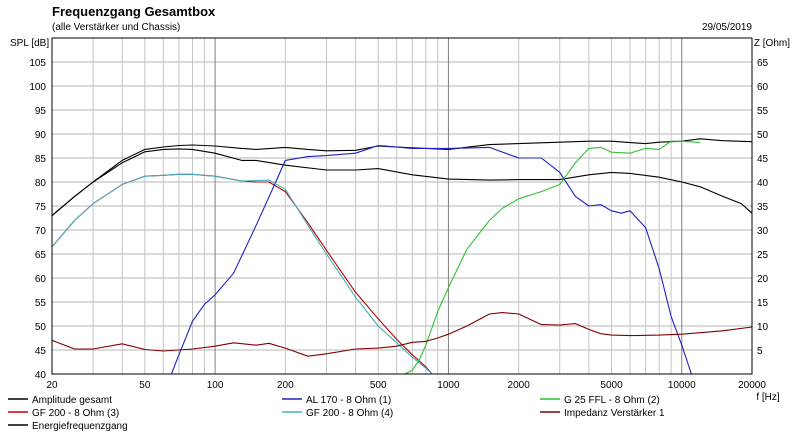 Image resolution: width=800 pixels, height=436 pixels. What do you see at coordinates (348, 400) in the screenshot?
I see `legend-label: AL 170 - 8 Ohm (1)` at bounding box center [348, 400].